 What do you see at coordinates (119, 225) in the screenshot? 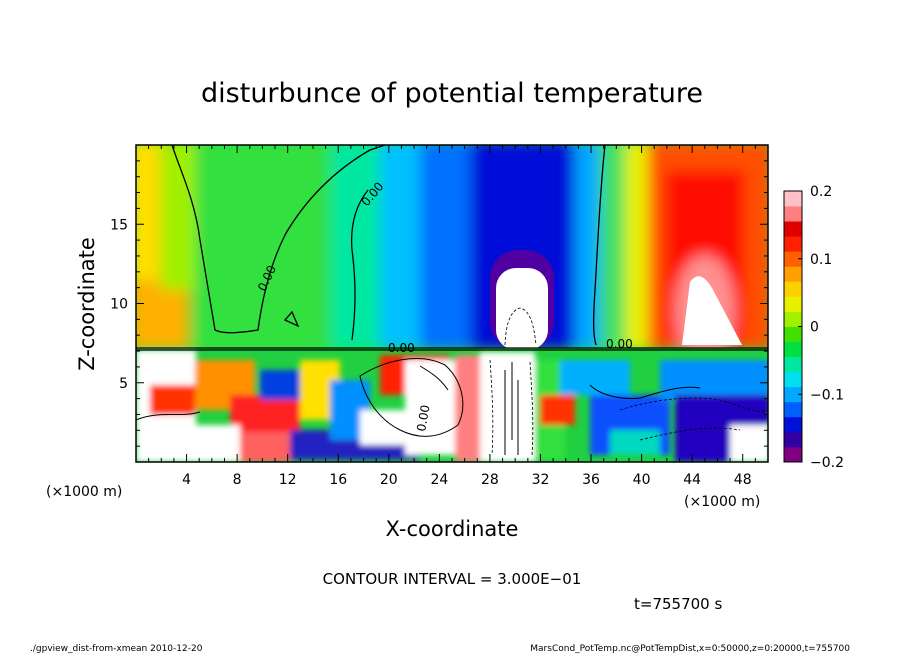
I see `z-tick-label: 15` at bounding box center [119, 225].